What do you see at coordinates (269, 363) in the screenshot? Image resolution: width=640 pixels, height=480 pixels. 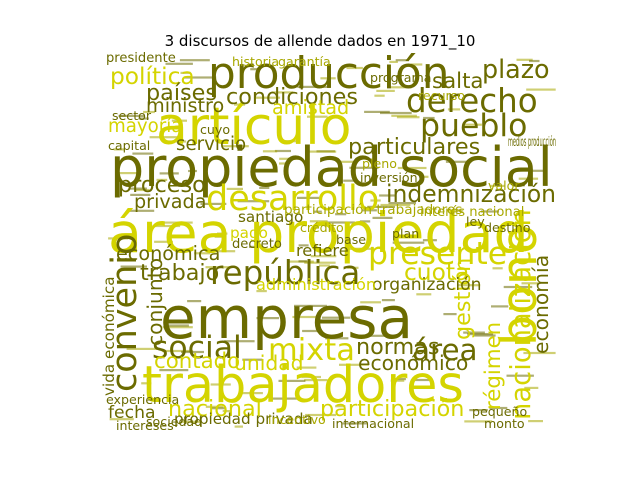 I see `cloud-word: unidad` at bounding box center [269, 363].